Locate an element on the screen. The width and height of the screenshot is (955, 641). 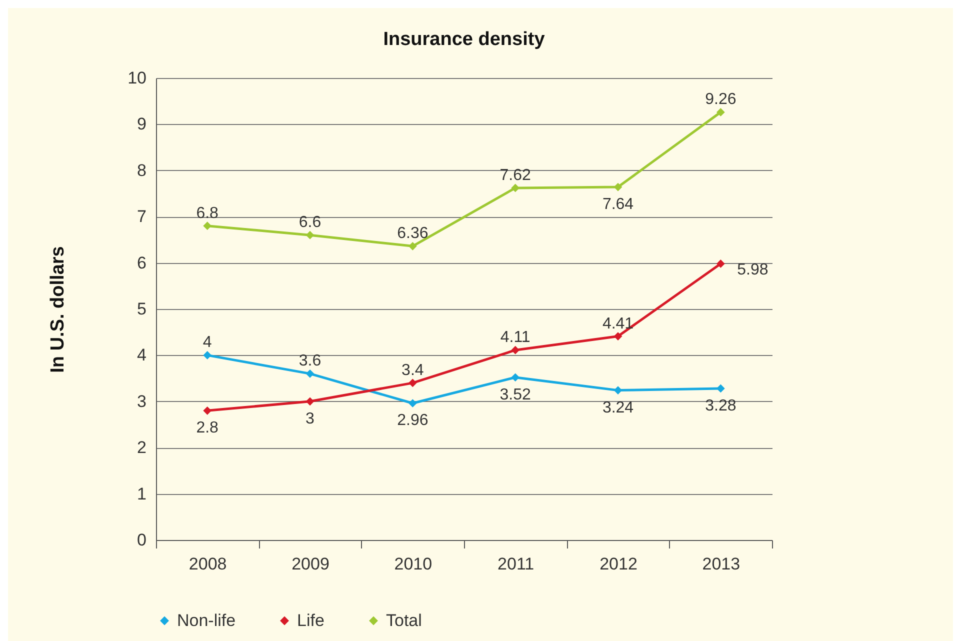
x-tick-label: 2008 is located at coordinates (207, 564).